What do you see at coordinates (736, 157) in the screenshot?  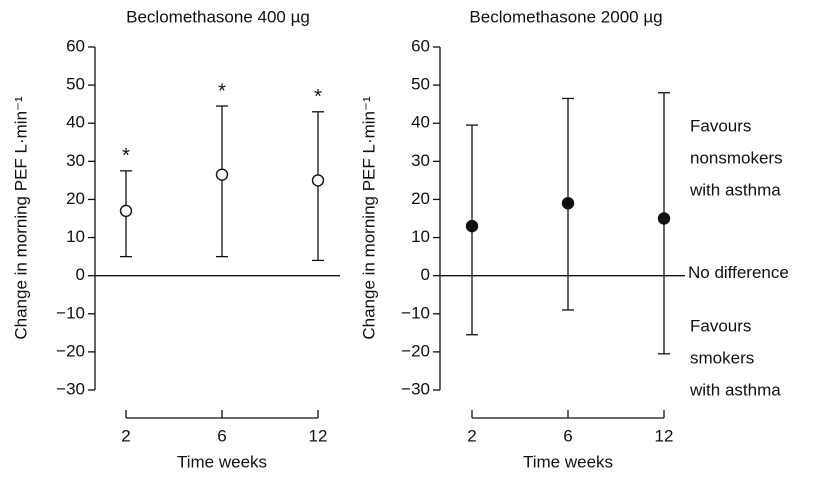 I see `annotation: nonsmokers` at bounding box center [736, 157].